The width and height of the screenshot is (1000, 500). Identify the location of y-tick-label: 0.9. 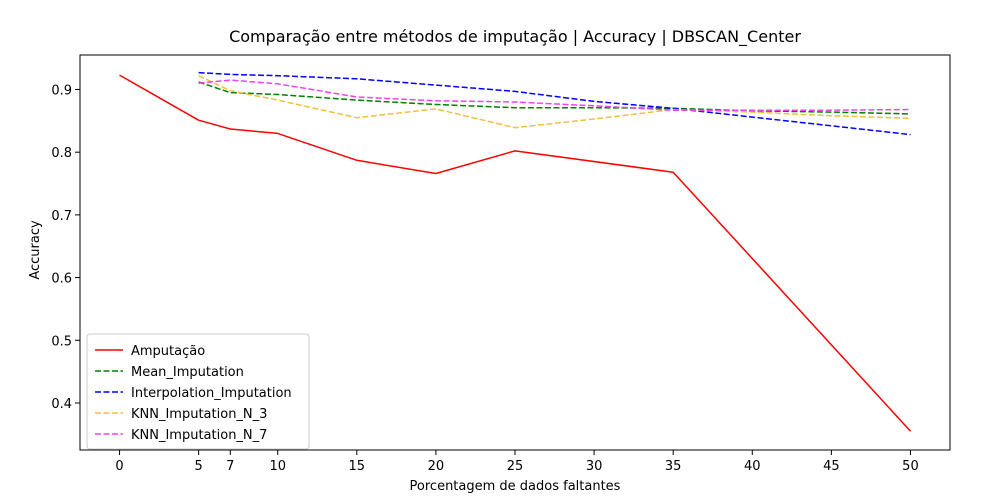
(61, 90).